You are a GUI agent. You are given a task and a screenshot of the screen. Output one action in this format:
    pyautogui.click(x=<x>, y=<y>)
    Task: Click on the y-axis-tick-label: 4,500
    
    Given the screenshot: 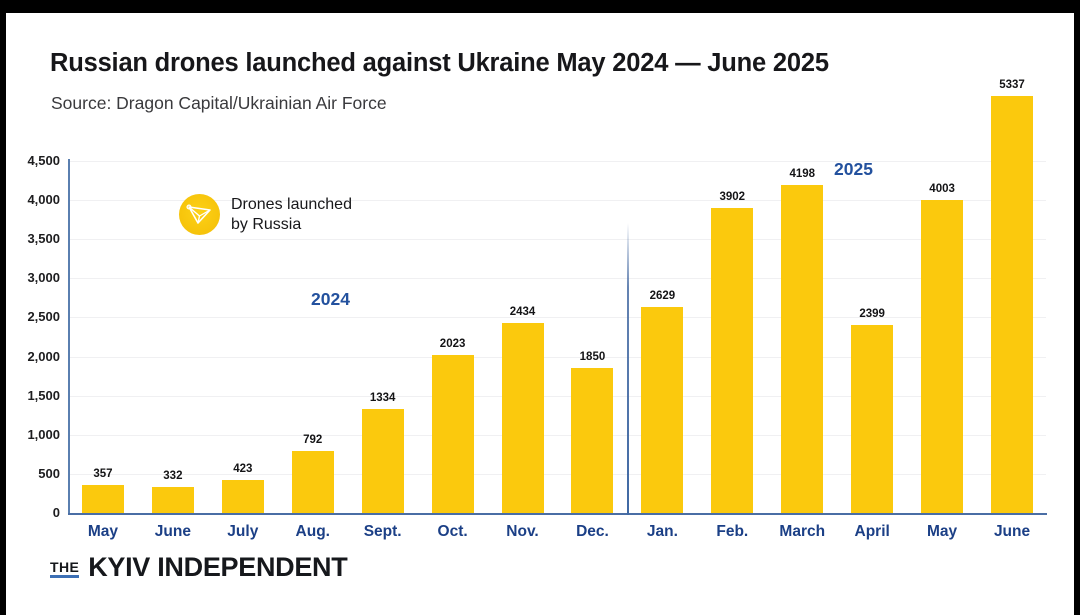 What is the action you would take?
    pyautogui.click(x=43, y=160)
    